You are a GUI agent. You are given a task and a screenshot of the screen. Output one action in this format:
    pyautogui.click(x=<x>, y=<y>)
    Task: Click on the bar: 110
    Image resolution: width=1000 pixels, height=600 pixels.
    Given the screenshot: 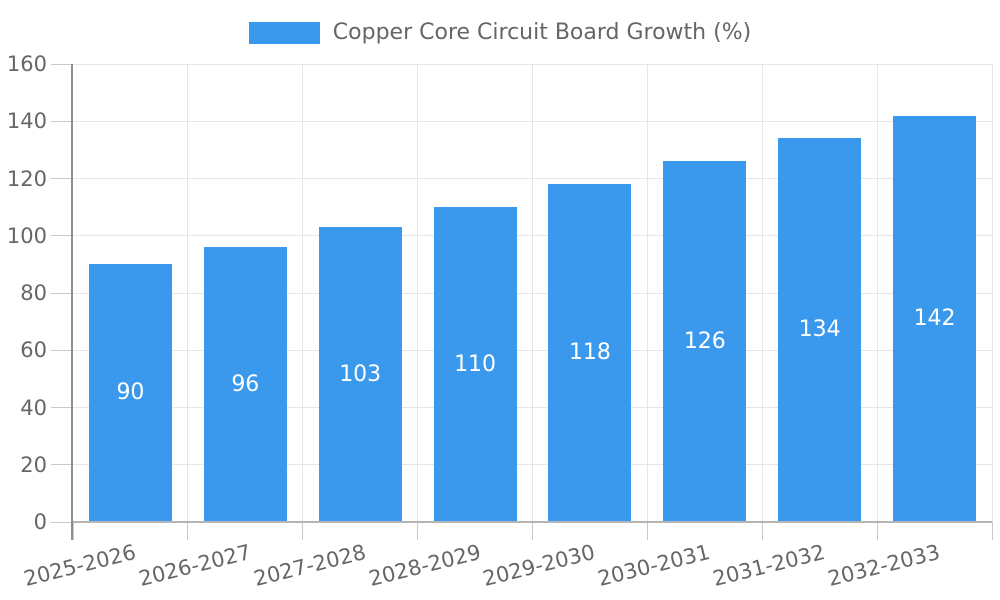 What is the action you would take?
    pyautogui.click(x=475, y=364)
    